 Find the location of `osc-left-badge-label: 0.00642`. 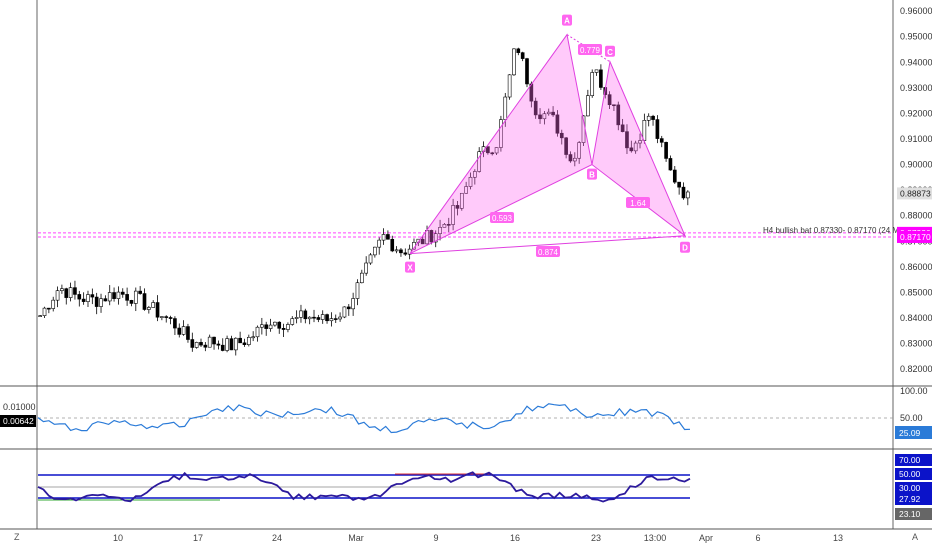

osc-left-badge-label: 0.00642 is located at coordinates (18, 421).